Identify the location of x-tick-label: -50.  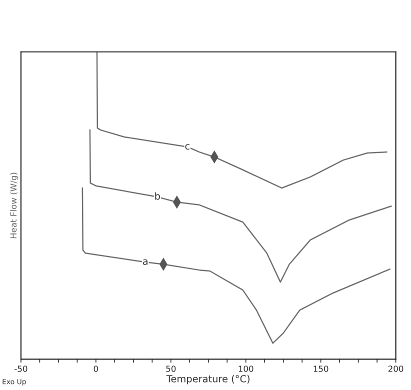
(21, 369).